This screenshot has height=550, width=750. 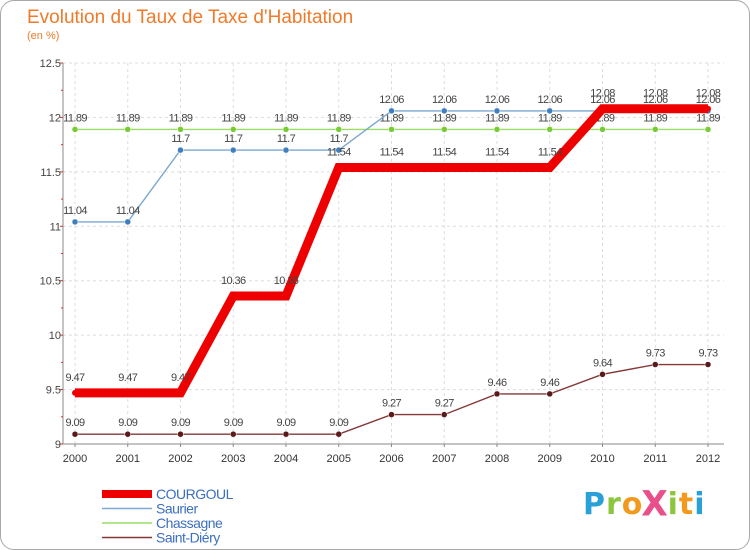 What do you see at coordinates (286, 459) in the screenshot?
I see `x-tick-label: 2004` at bounding box center [286, 459].